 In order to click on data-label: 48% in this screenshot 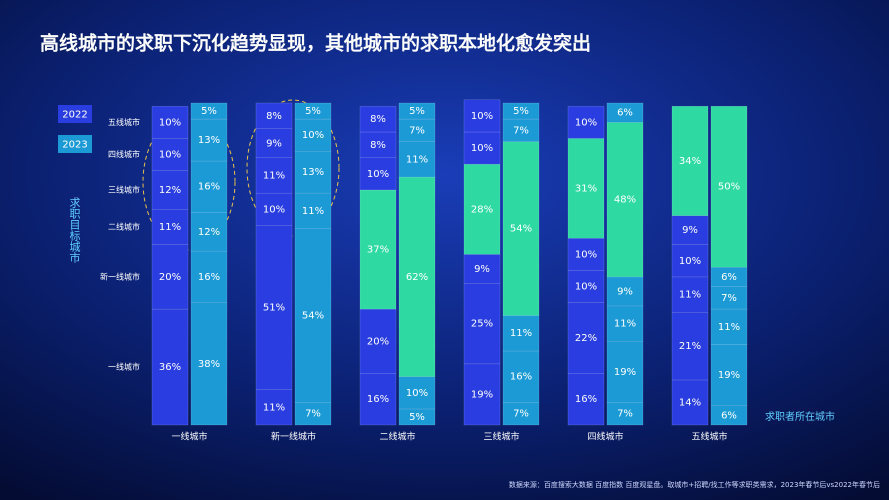, I will do `click(625, 200)`.